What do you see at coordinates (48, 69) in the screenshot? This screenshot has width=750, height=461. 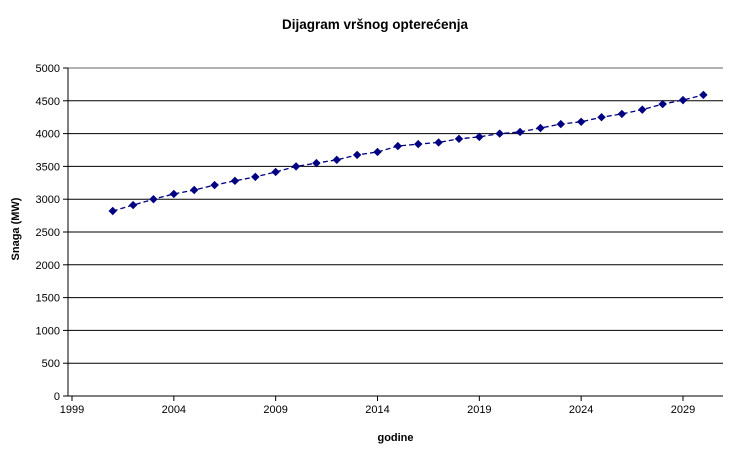 I see `y-tick-label: 5000` at bounding box center [48, 69].